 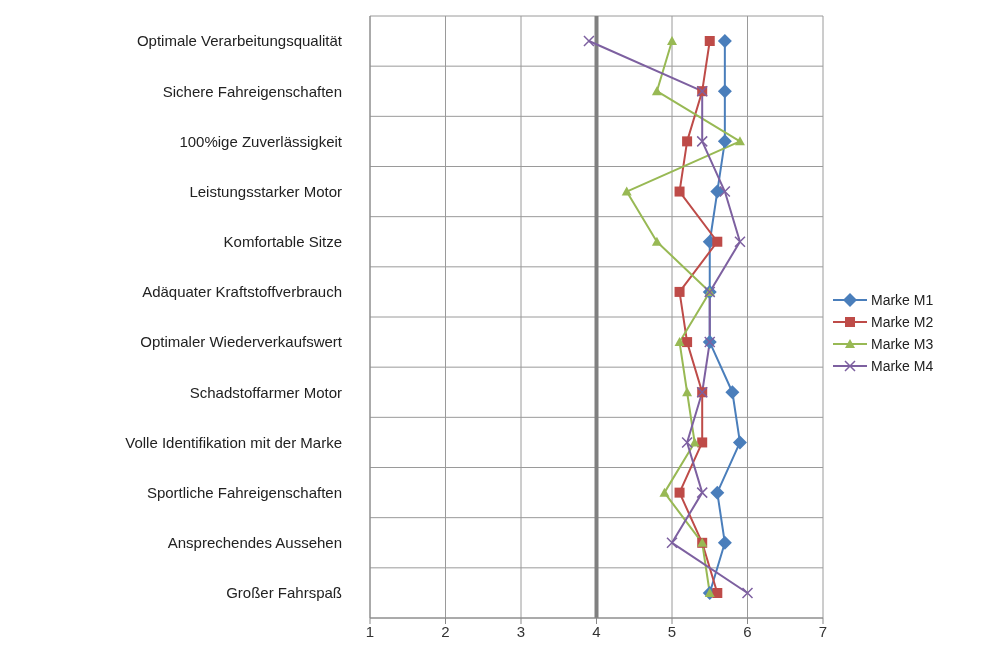 What do you see at coordinates (902, 322) in the screenshot?
I see `legend-label: Marke M2` at bounding box center [902, 322].